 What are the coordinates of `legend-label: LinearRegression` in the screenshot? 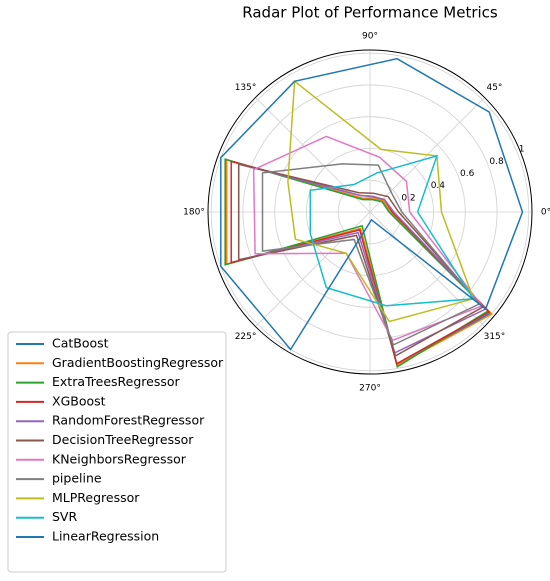 It's located at (105, 536).